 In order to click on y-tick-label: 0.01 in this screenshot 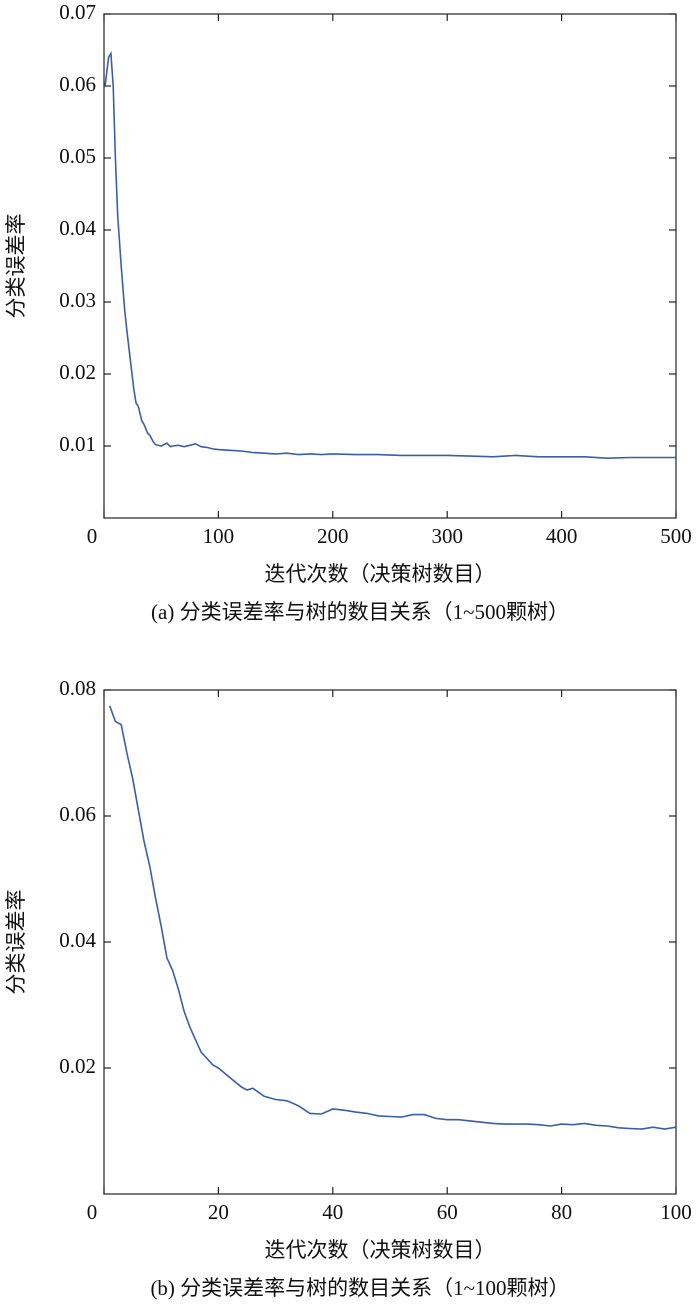, I will do `click(77, 444)`.